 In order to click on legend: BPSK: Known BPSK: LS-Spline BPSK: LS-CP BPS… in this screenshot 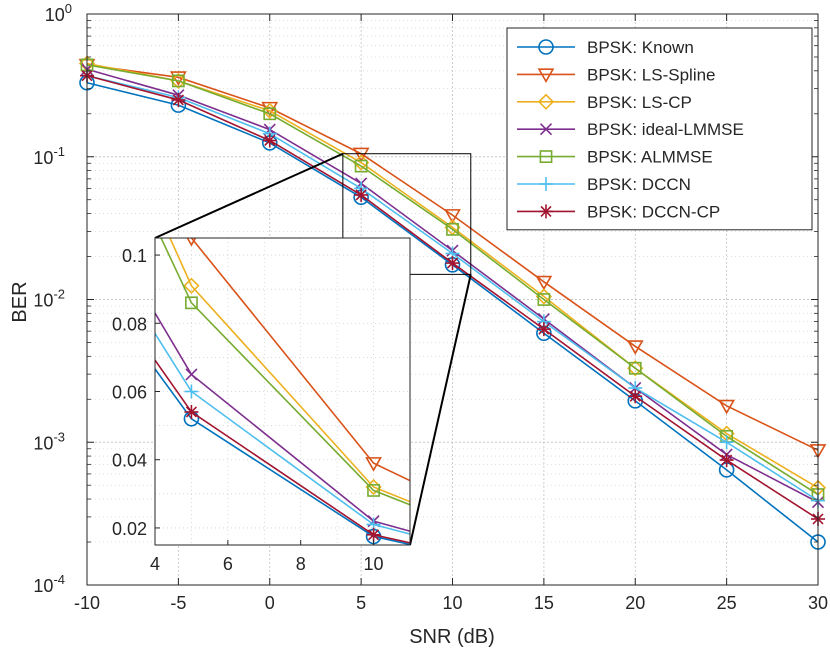, I will do `click(659, 129)`.